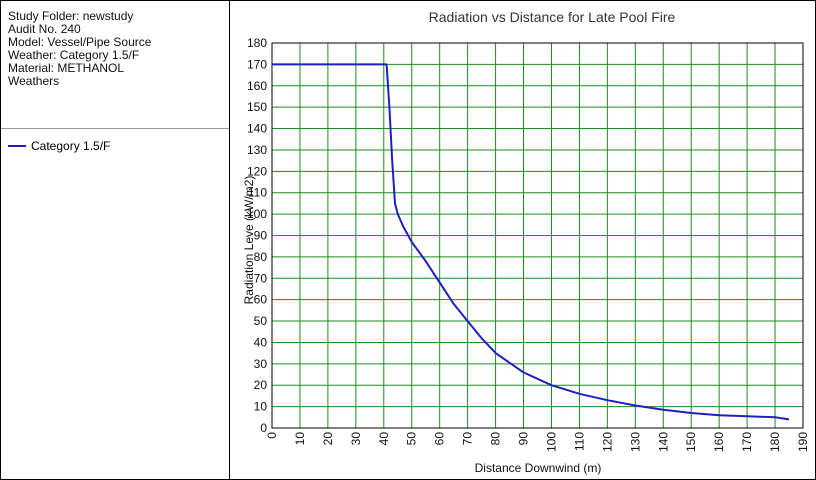 This screenshot has width=816, height=480. What do you see at coordinates (607, 442) in the screenshot?
I see `x-tick-label: 120` at bounding box center [607, 442].